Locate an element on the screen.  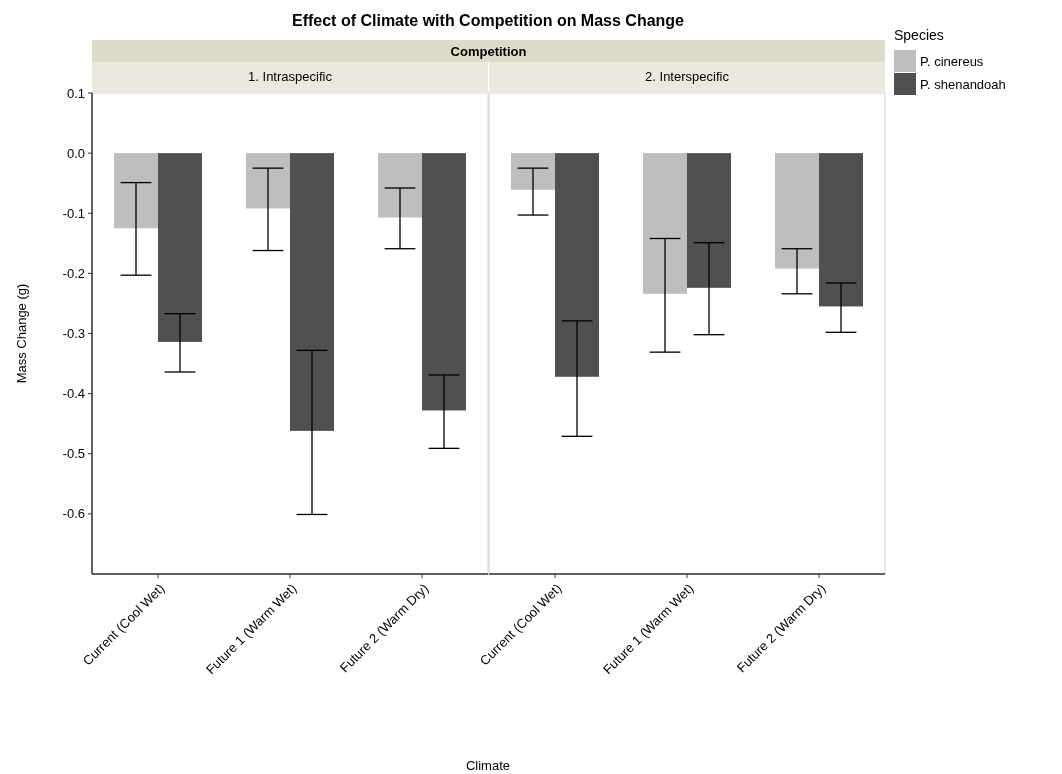
legend-label: P. cinereus is located at coordinates (952, 61).